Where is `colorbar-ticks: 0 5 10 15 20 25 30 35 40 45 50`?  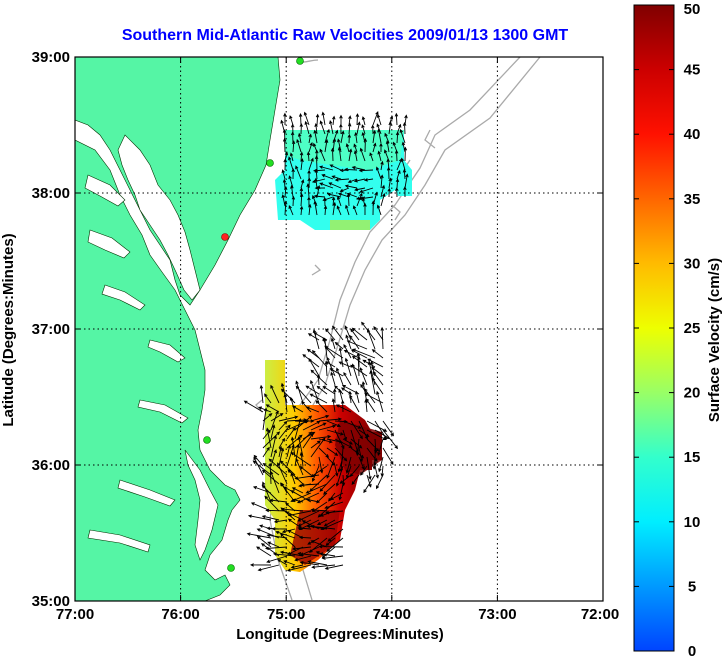 colorbar-ticks: 0 5 10 15 20 25 30 35 40 45 50 is located at coordinates (667, 330).